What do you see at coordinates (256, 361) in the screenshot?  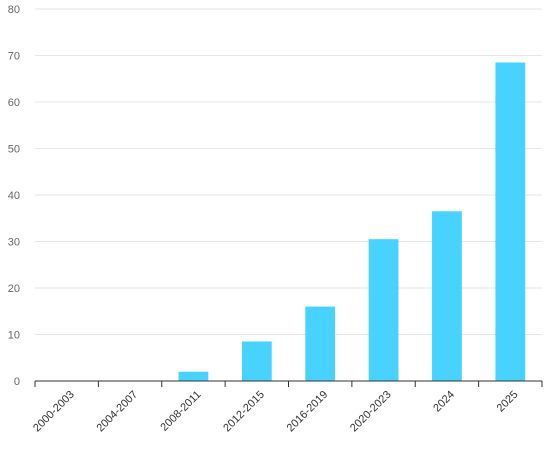 I see `bar-2012-2015` at bounding box center [256, 361].